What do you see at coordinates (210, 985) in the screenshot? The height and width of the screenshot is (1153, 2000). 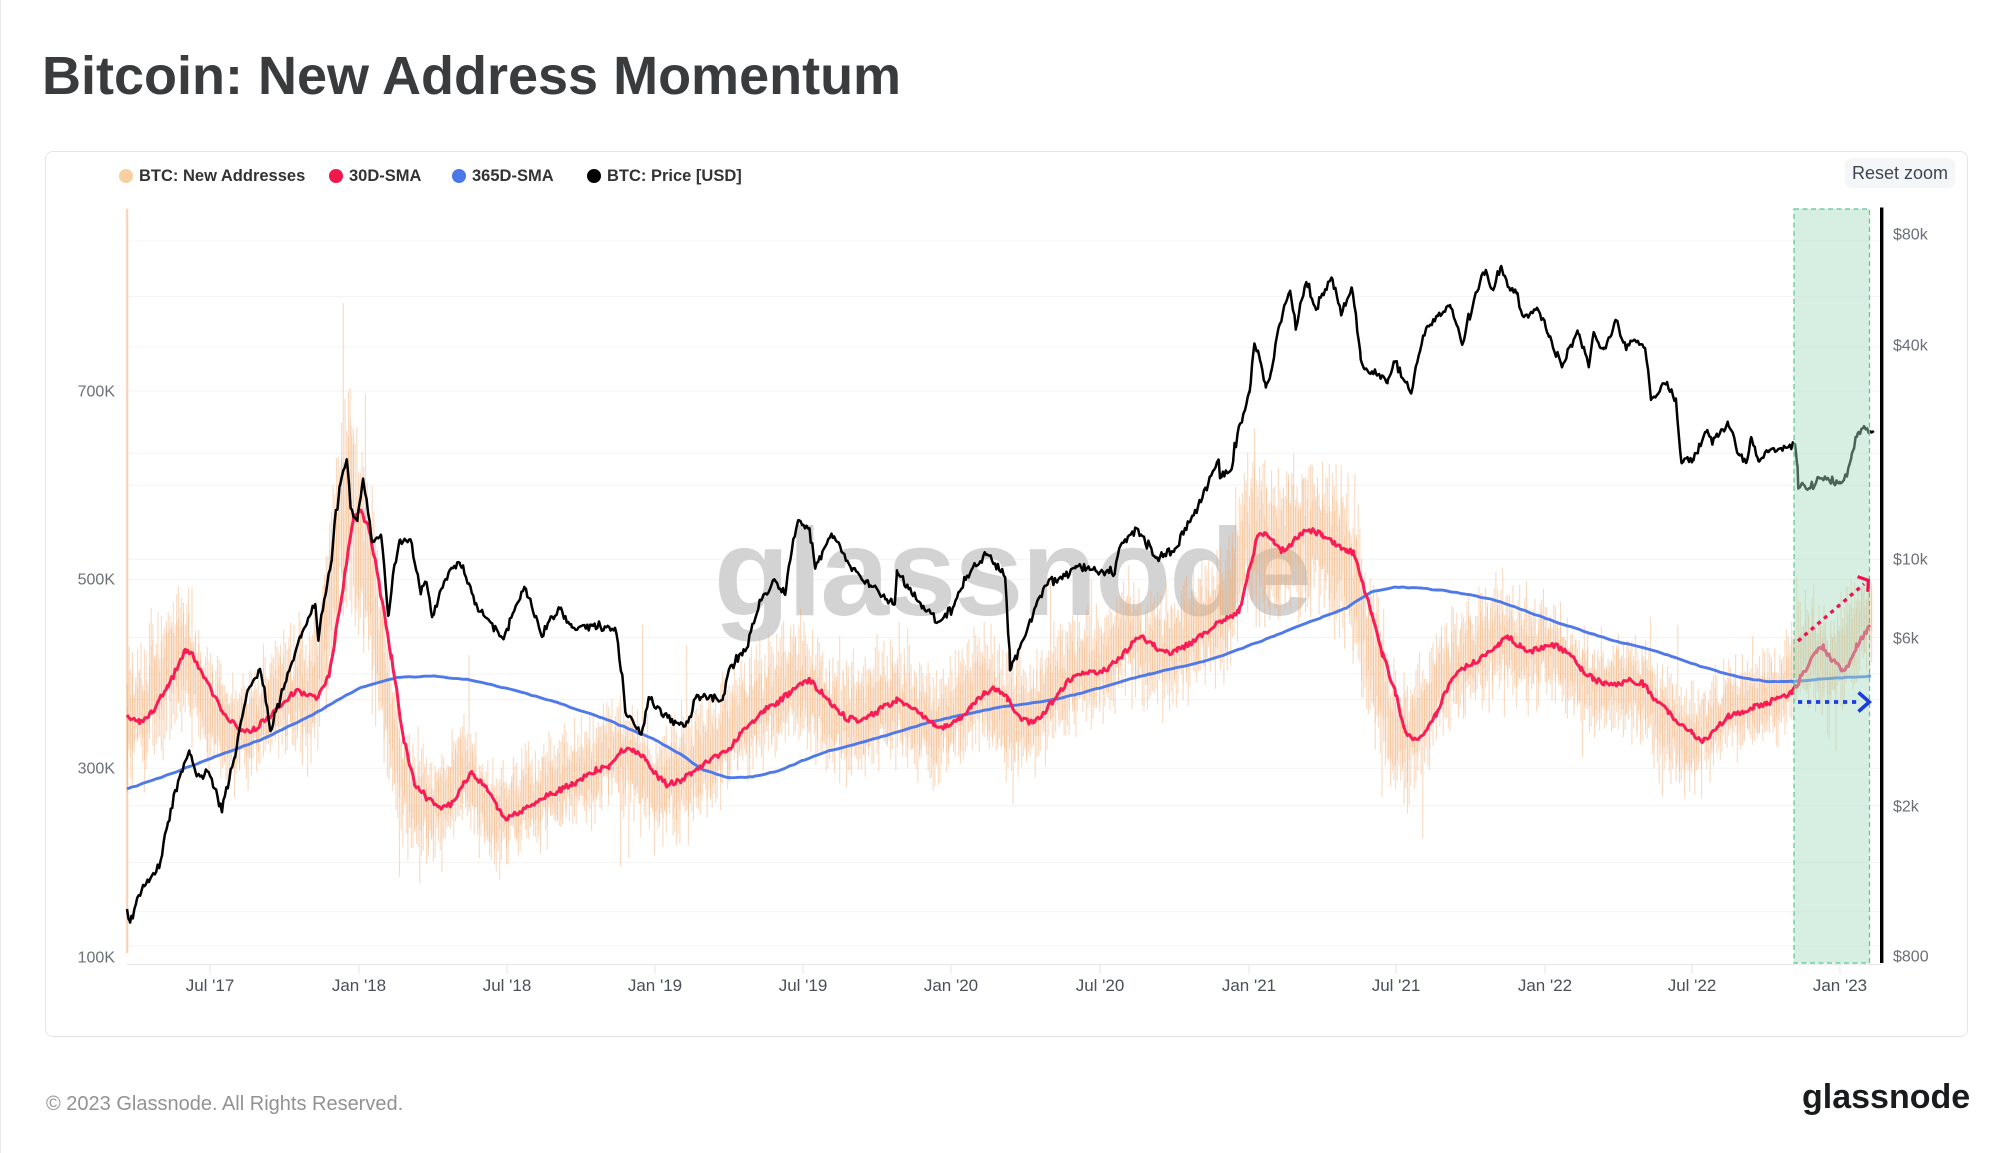 I see `svg-text: Jul '17` at bounding box center [210, 985].